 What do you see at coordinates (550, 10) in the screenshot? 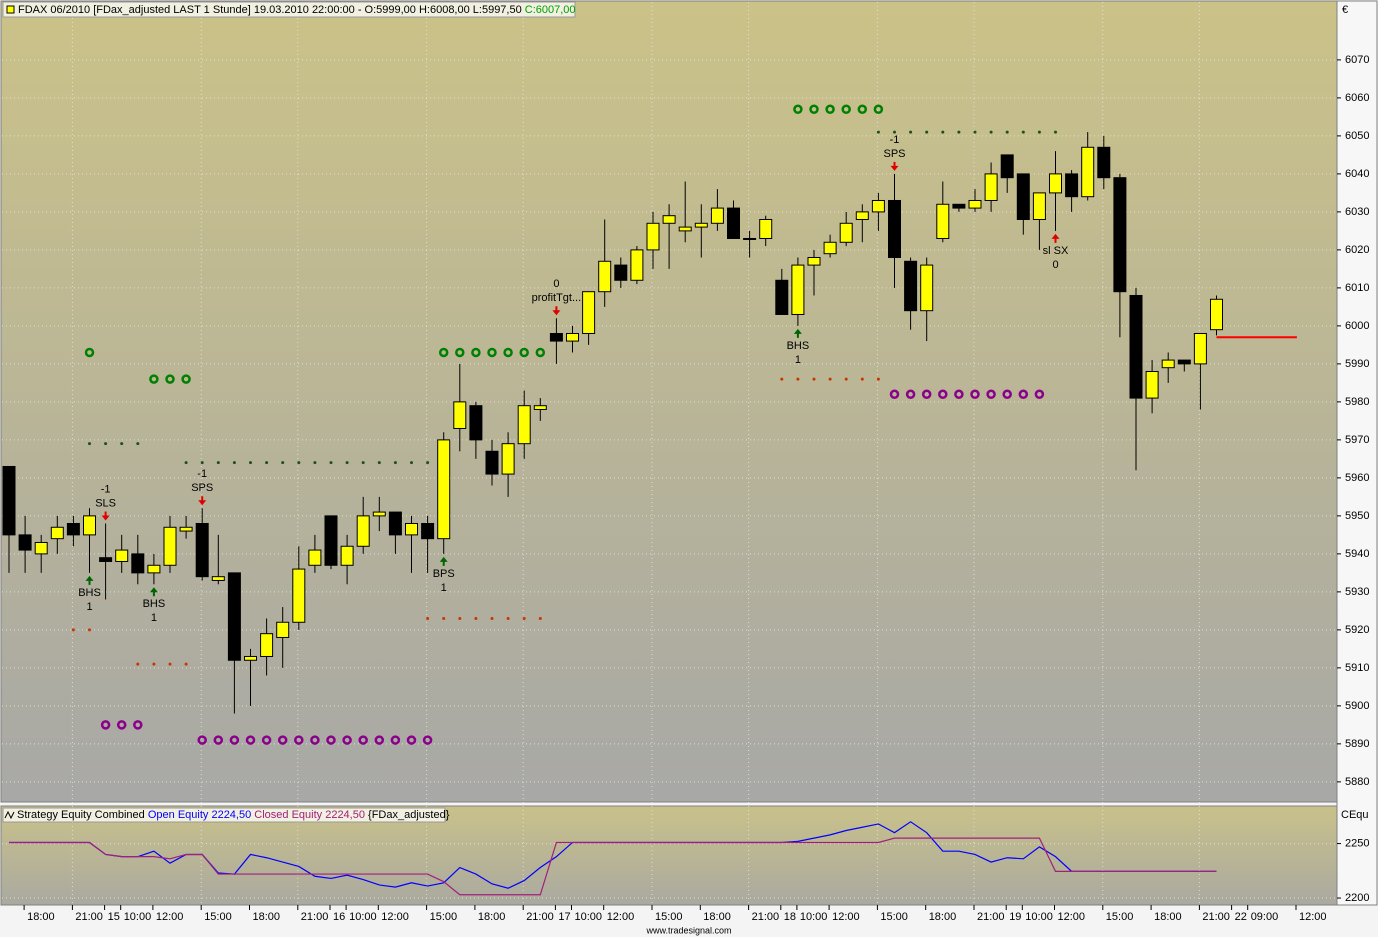
I see `last-value: C:6007,00` at bounding box center [550, 10].